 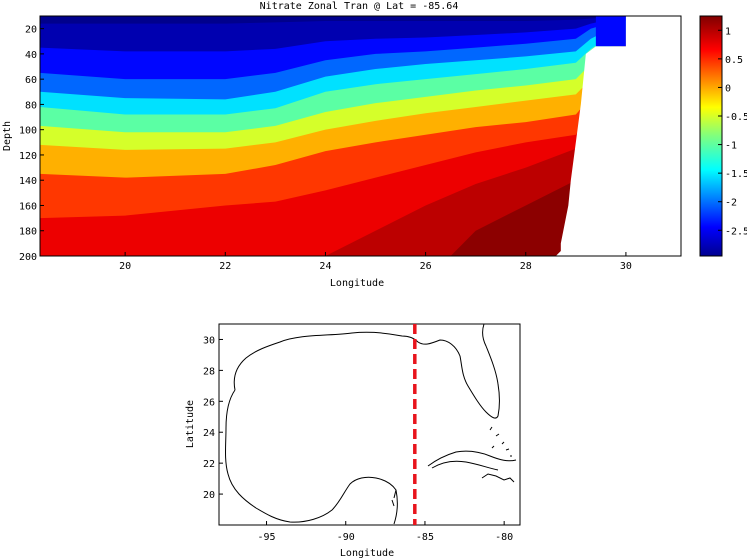 I want to click on land-mask, so click(x=618, y=136).